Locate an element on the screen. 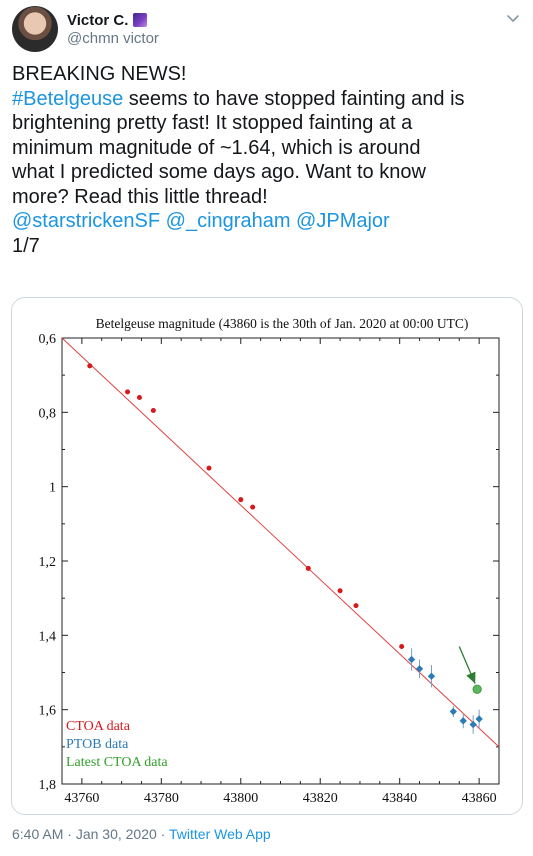  x-tick-label: 43760 is located at coordinates (81, 798).